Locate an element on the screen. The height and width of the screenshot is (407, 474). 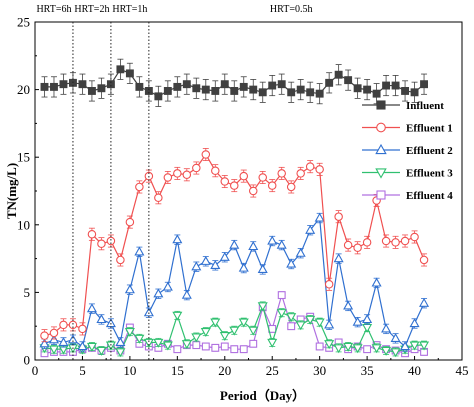
x-tick-label: 0 is located at coordinates (35, 370).